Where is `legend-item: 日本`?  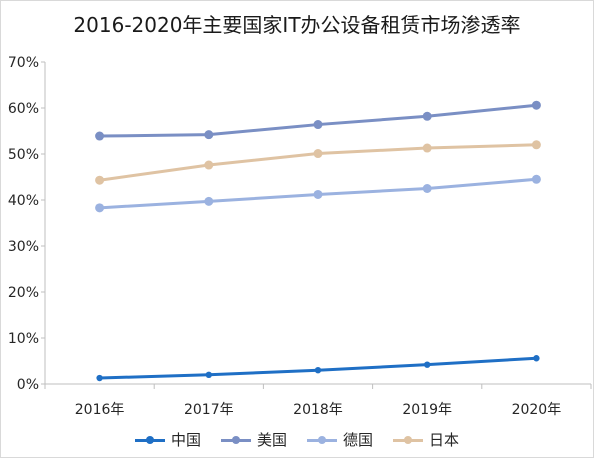 legend-item: 日本 is located at coordinates (426, 439).